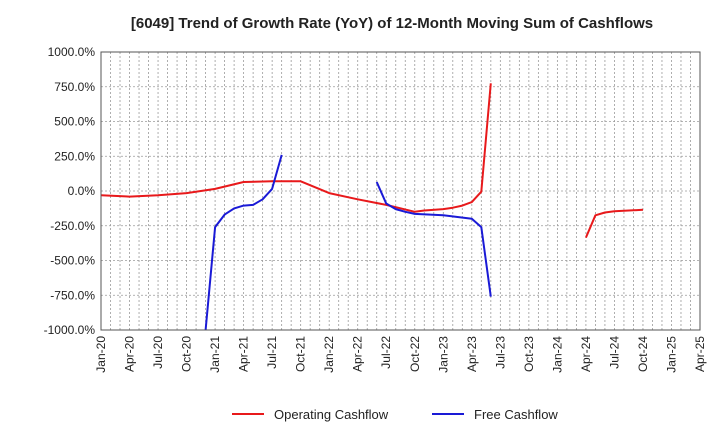  What do you see at coordinates (130, 354) in the screenshot?
I see `x-tick-label: Apr-20` at bounding box center [130, 354].